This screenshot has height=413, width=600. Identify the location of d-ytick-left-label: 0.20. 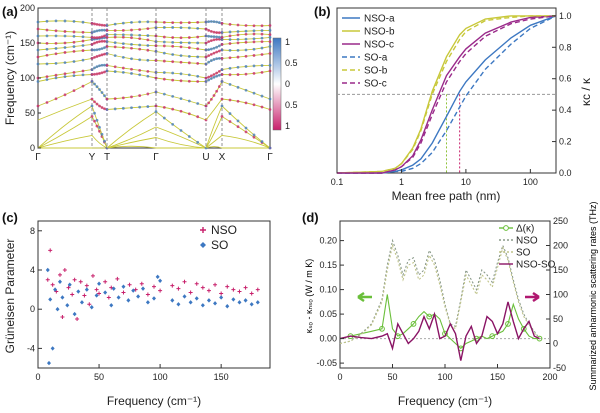
(328, 241).